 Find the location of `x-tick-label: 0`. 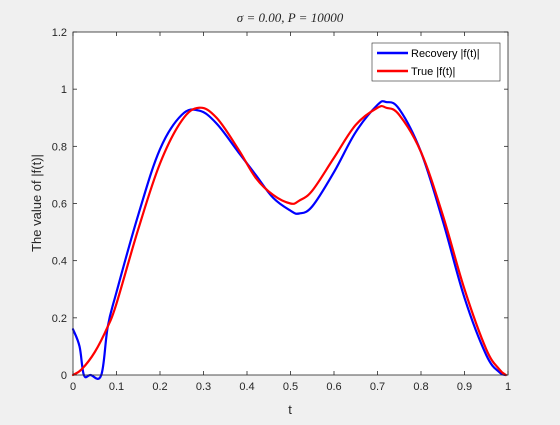

x-tick-label: 0 is located at coordinates (73, 387).